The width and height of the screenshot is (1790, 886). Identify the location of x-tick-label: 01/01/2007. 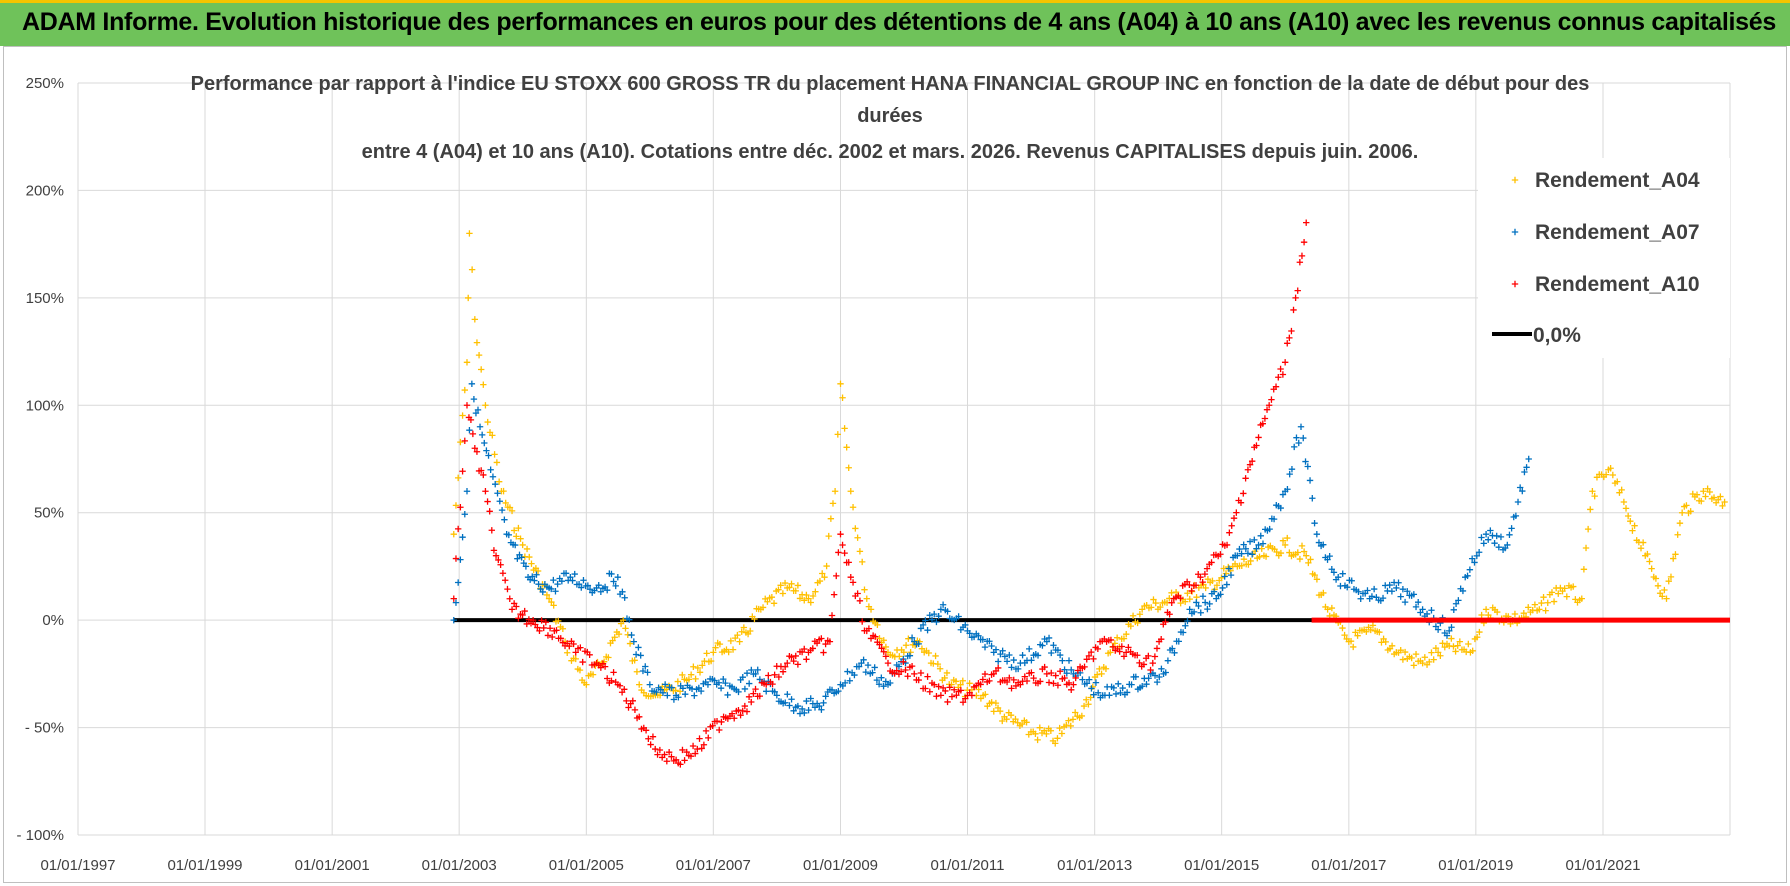
(713, 865).